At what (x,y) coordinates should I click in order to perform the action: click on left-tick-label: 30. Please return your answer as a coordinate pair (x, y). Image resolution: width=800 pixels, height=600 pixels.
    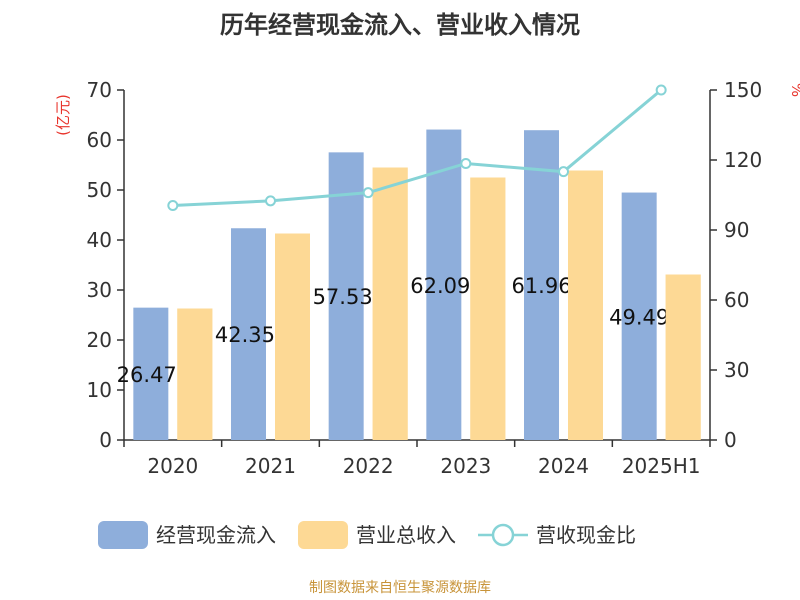
    Looking at the image, I should click on (99, 290).